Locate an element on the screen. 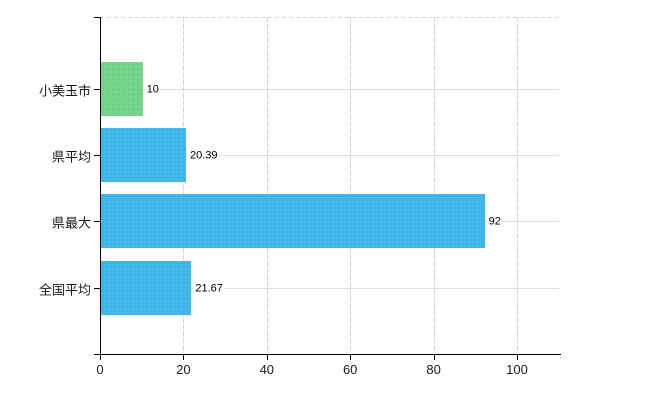  bar-県平均 is located at coordinates (144, 155).